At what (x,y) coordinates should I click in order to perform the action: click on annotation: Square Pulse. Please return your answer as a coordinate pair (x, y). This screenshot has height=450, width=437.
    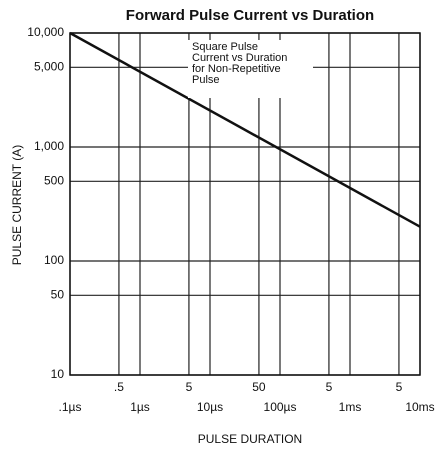
    Looking at the image, I should click on (225, 47).